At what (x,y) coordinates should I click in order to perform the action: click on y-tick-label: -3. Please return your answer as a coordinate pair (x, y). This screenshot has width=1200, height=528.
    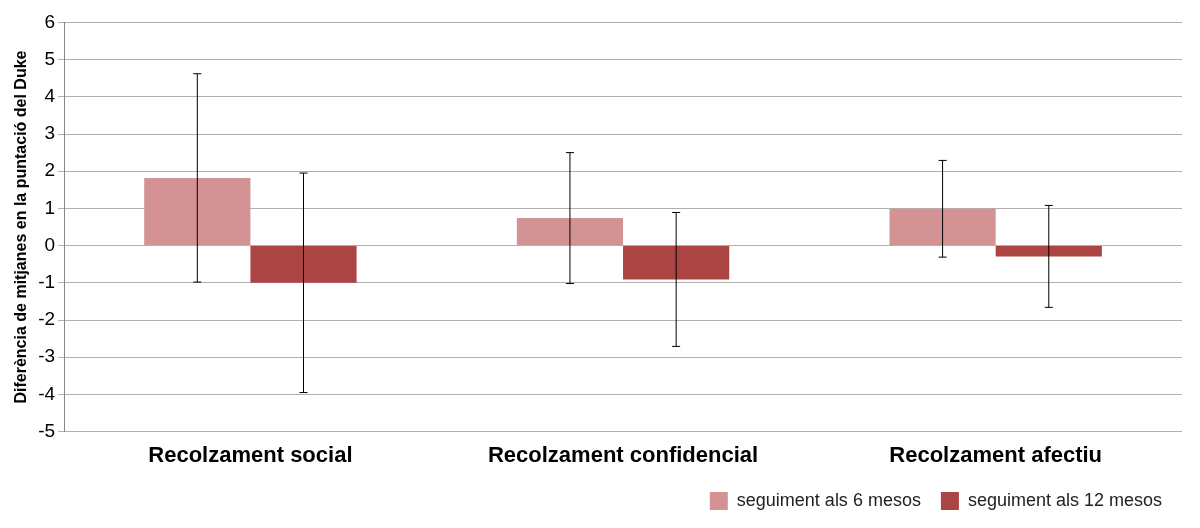
    Looking at the image, I should click on (47, 356).